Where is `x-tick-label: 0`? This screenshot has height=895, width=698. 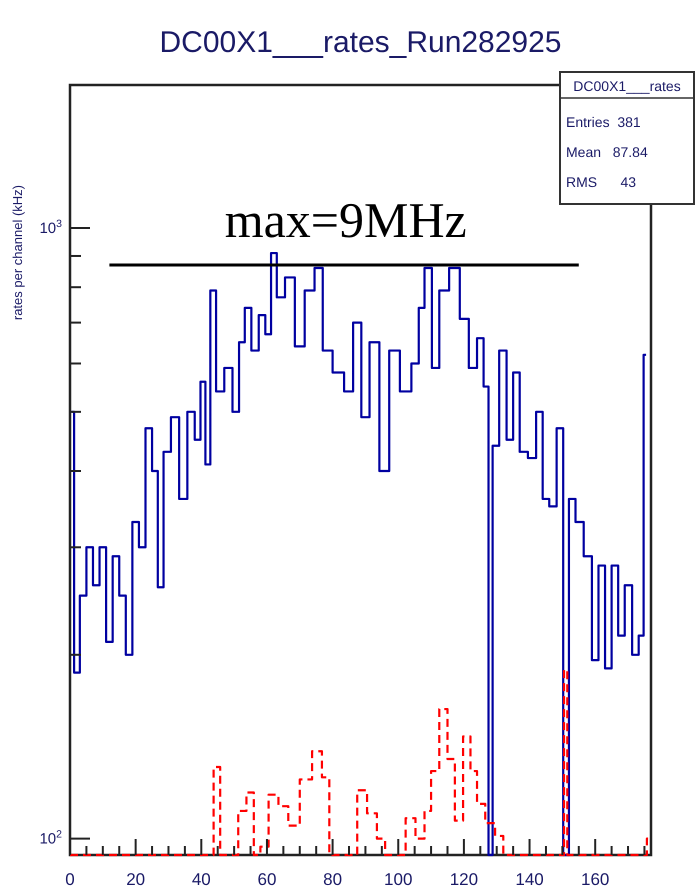 x-tick-label: 0 is located at coordinates (70, 879).